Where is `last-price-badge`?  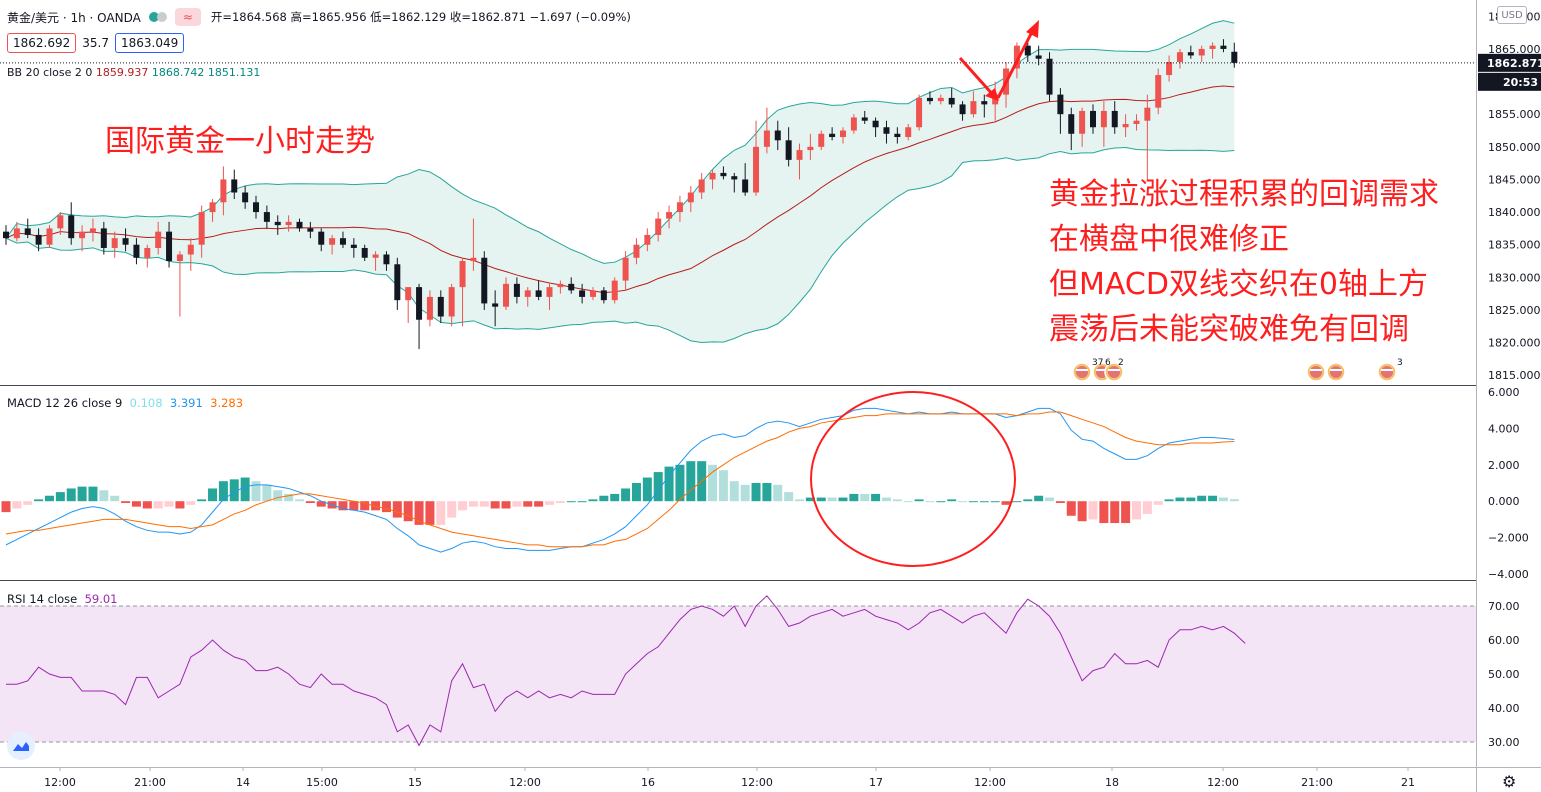 last-price-badge is located at coordinates (1509, 62).